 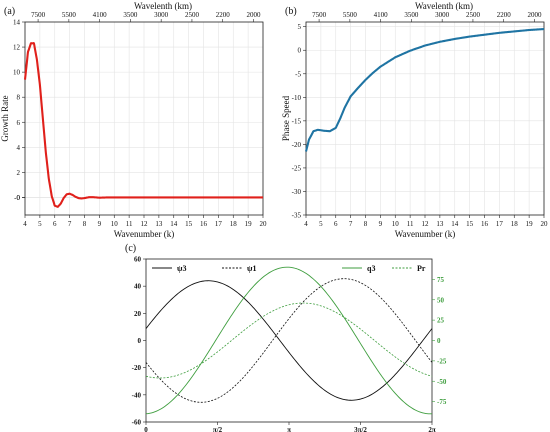 What do you see at coordinates (432, 429) in the screenshot?
I see `panel-c-xtick-label: 2π` at bounding box center [432, 429].